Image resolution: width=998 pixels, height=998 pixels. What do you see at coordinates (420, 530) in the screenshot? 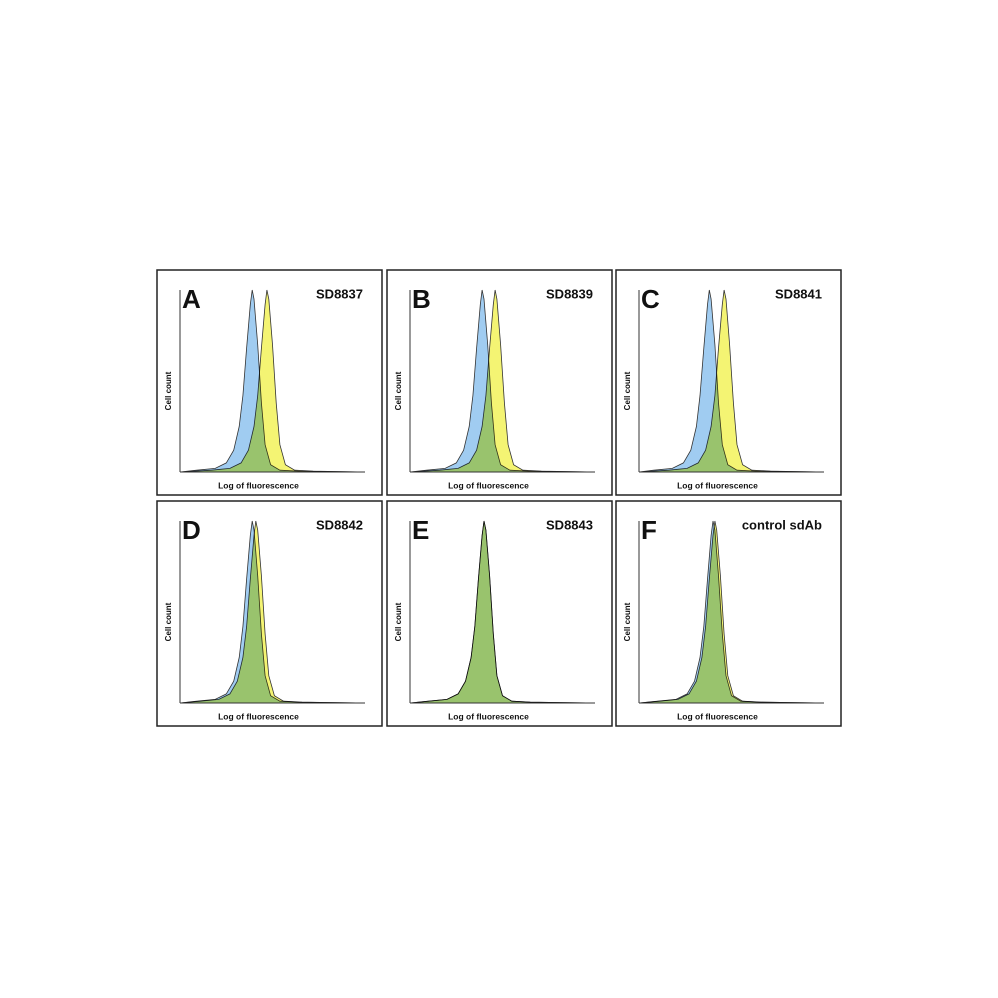
I see `panel-letter: E` at bounding box center [420, 530].